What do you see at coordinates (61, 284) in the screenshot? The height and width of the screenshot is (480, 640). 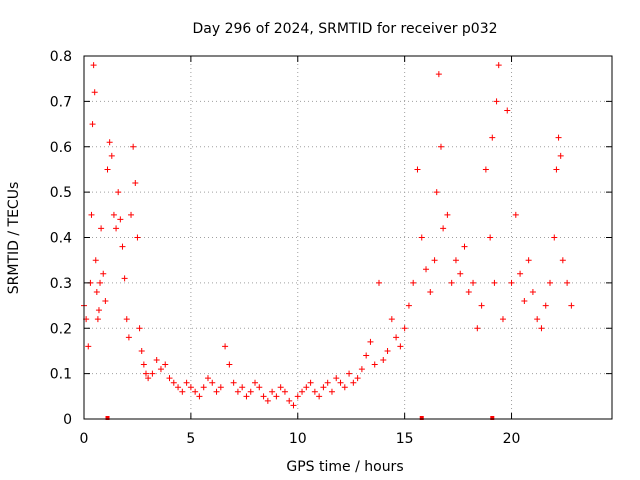 I see `y-tick-label: 0.3` at bounding box center [61, 284].